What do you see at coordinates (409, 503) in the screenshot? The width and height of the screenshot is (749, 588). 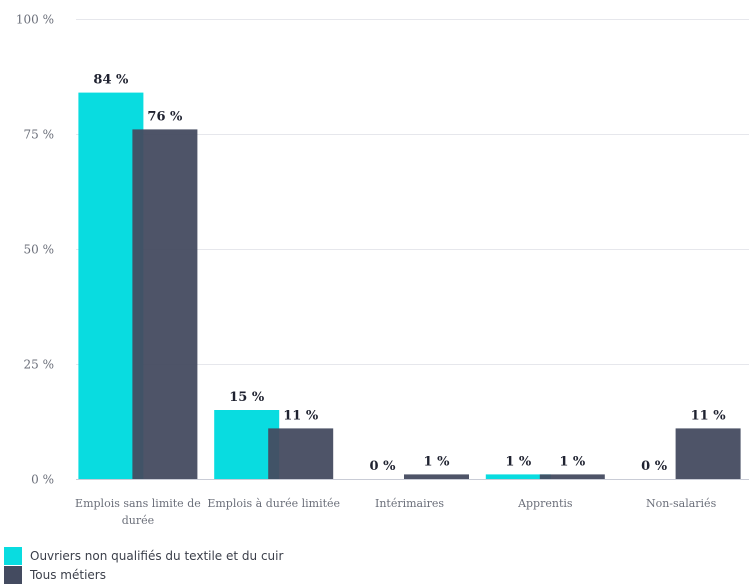 I see `x-tick-label: Intérimaires` at bounding box center [409, 503].